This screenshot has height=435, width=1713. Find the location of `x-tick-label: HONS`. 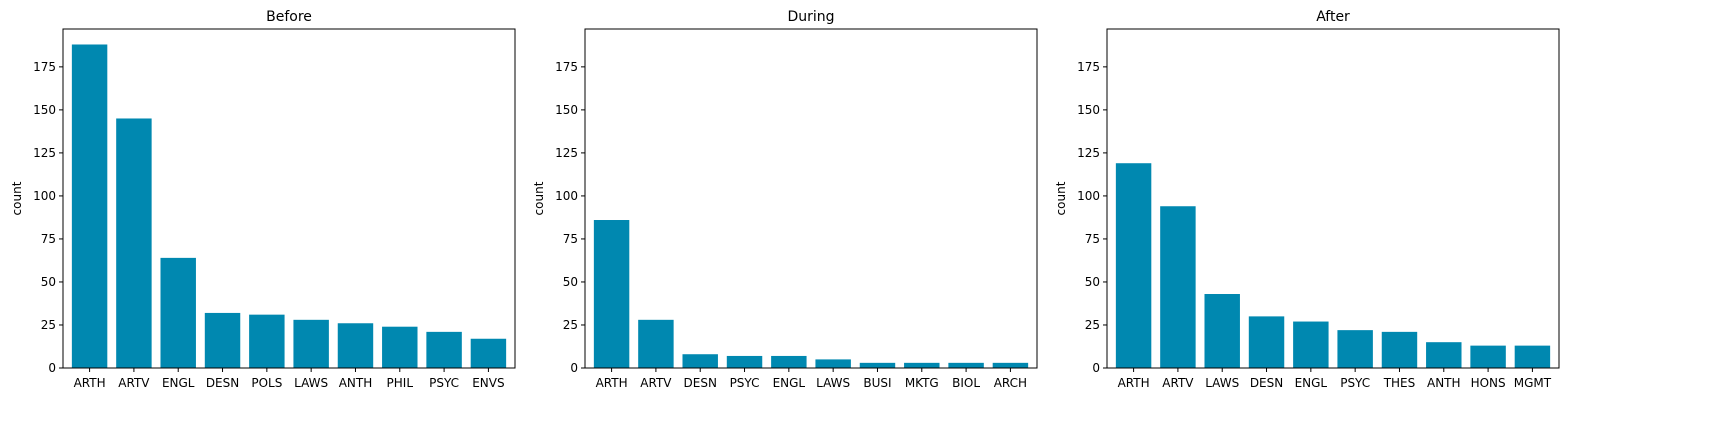

x-tick-label: HONS is located at coordinates (1488, 383).